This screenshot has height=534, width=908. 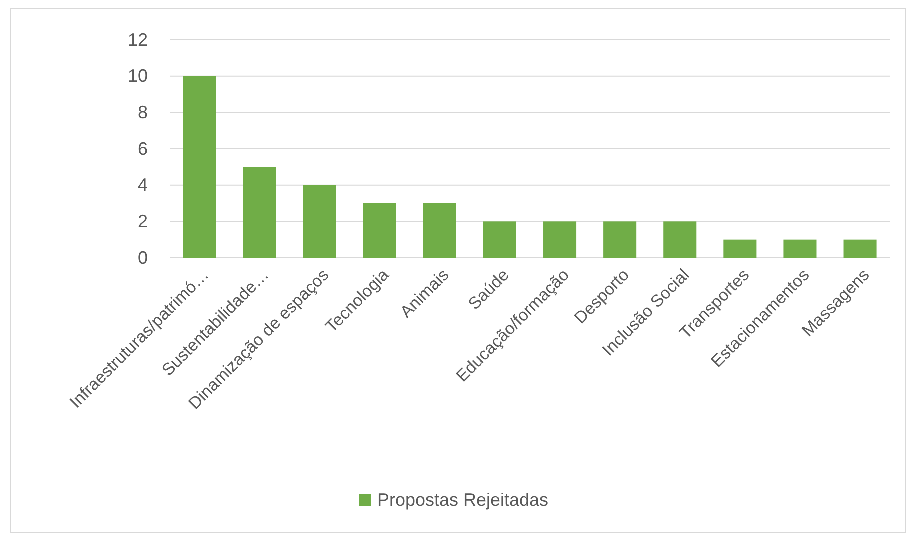 What do you see at coordinates (463, 500) in the screenshot?
I see `legend-label: Propostas Rejeitadas` at bounding box center [463, 500].